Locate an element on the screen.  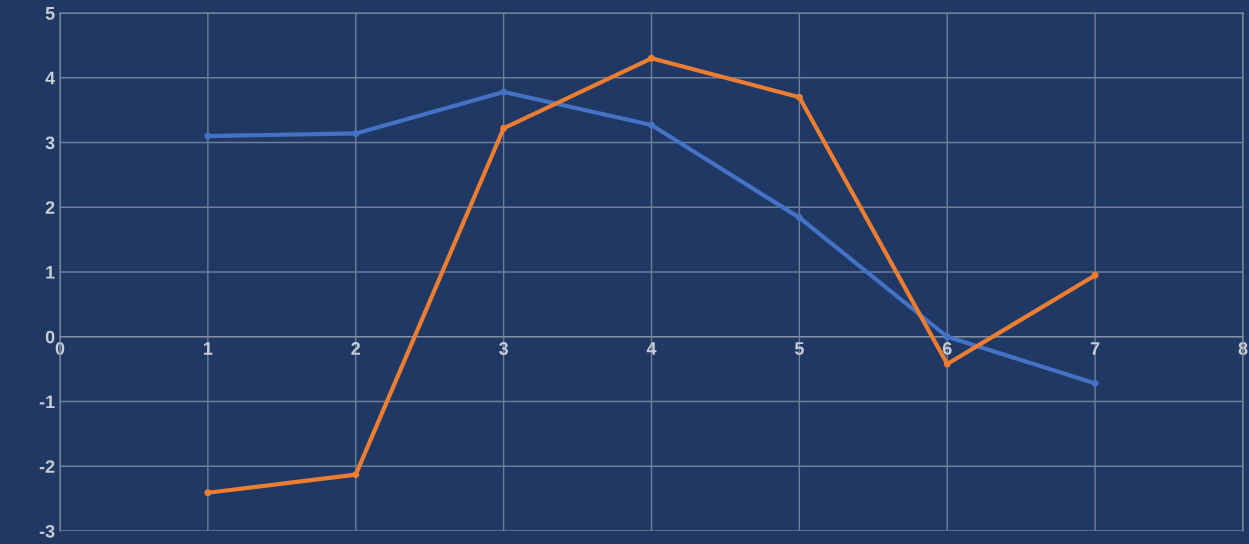
y-tick-label: 3 is located at coordinates (50, 143).